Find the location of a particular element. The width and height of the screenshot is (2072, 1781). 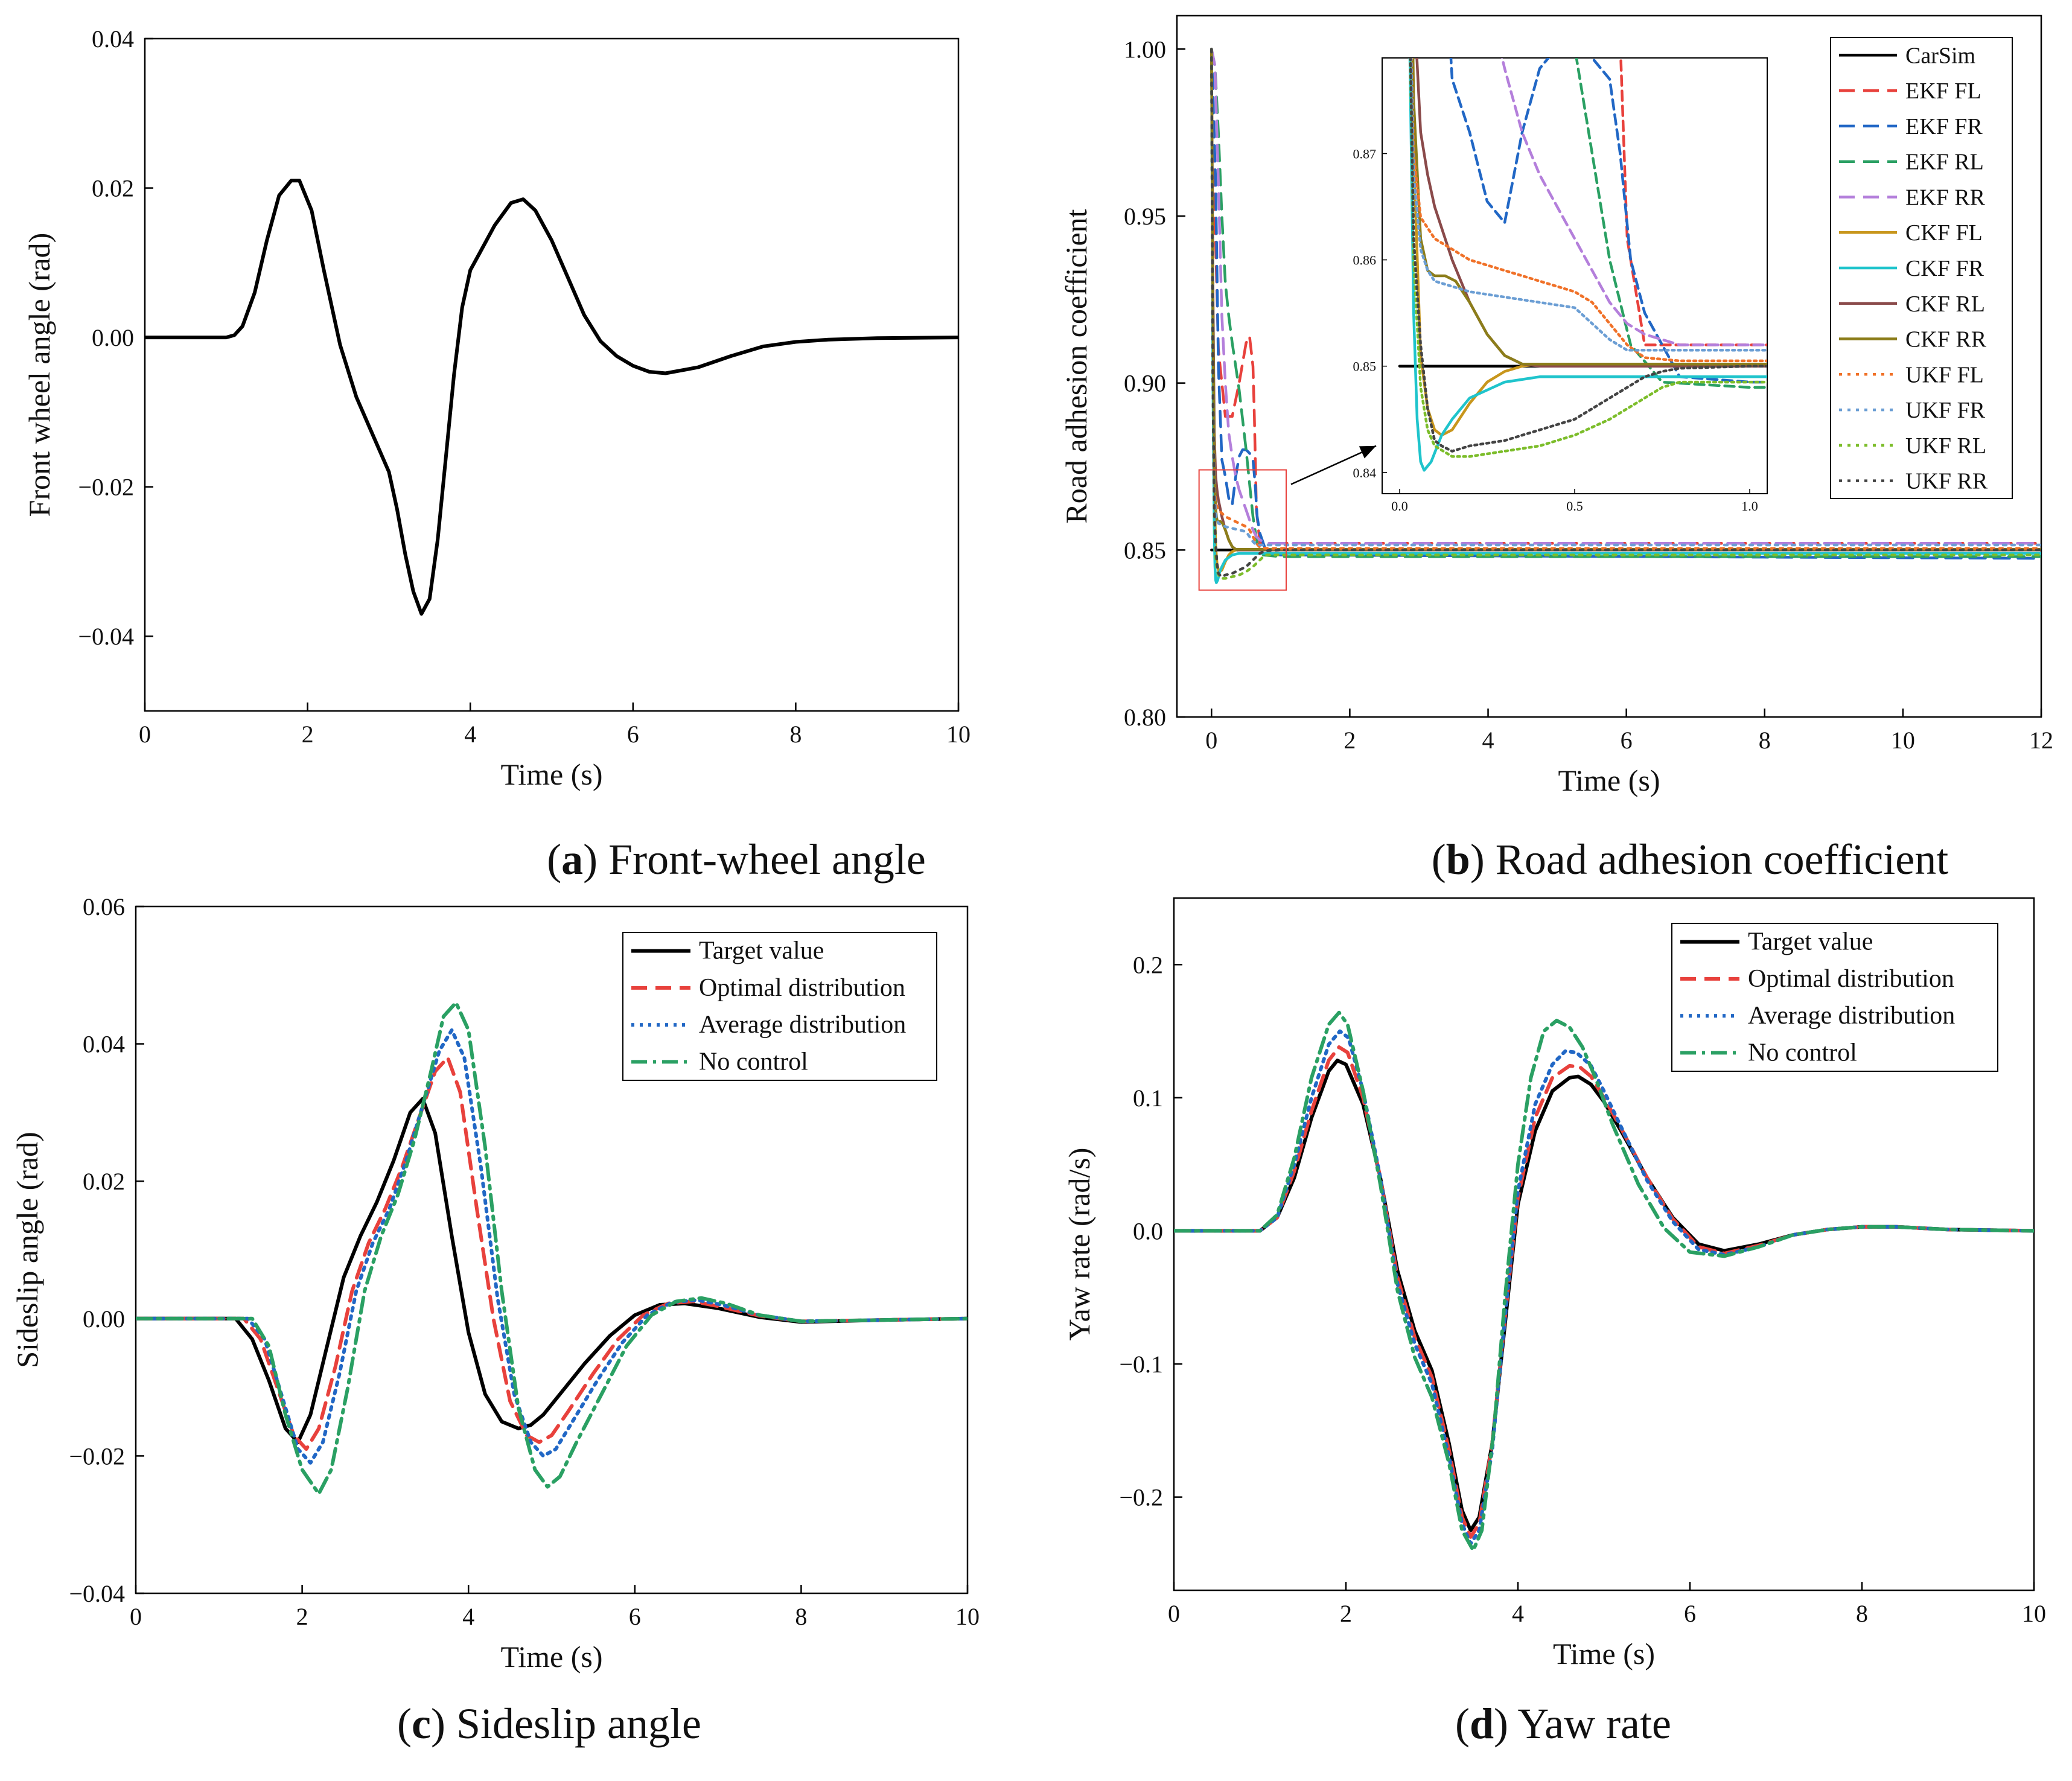

y-tick-label: 0.90 is located at coordinates (1145, 384).